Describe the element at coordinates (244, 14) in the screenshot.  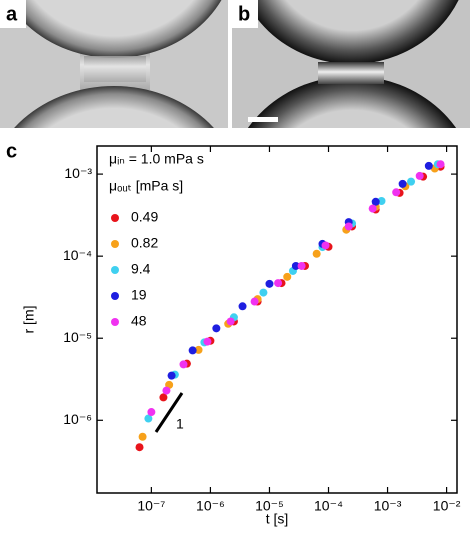
I see `panel-label: b` at that location.